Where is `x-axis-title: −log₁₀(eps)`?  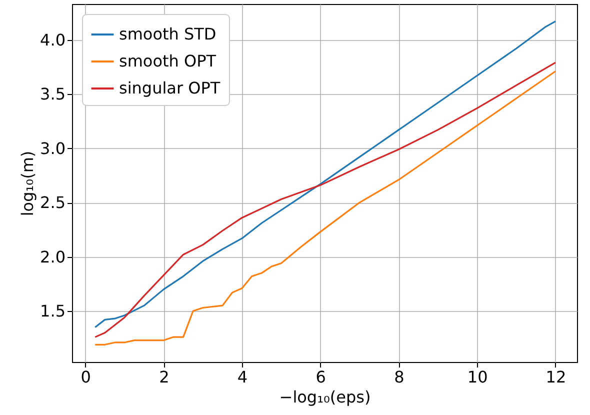
x-axis-title: −log₁₀(eps) is located at coordinates (325, 397).